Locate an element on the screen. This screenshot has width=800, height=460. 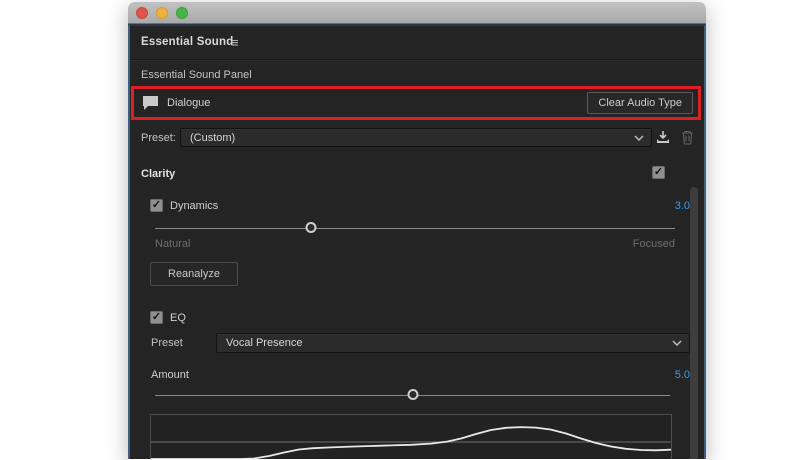
eq-curve-line is located at coordinates (411, 442).